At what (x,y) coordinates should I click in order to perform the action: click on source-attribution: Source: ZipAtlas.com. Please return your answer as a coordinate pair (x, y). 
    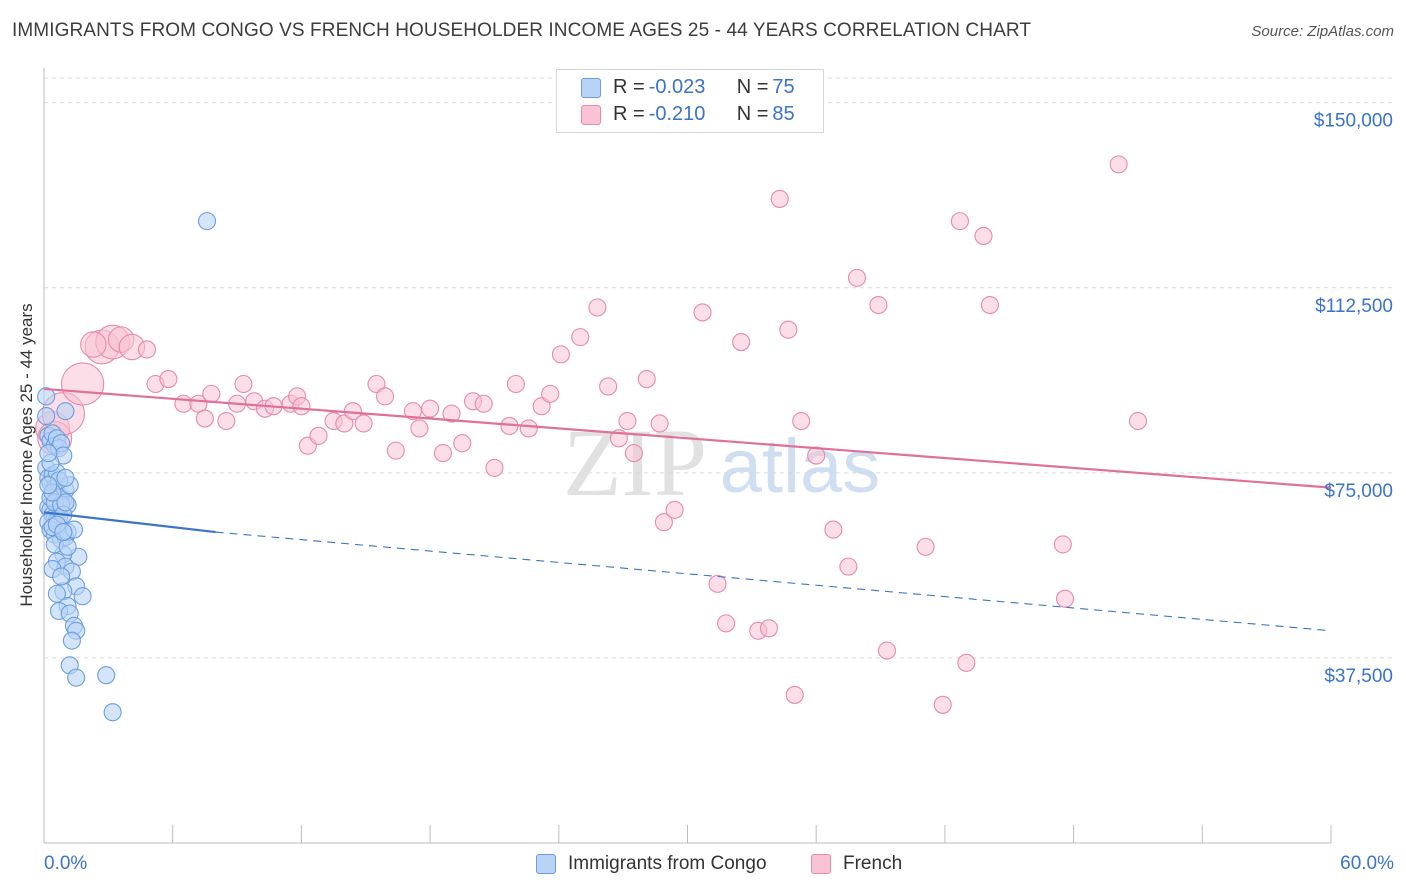
    Looking at the image, I should click on (1322, 31).